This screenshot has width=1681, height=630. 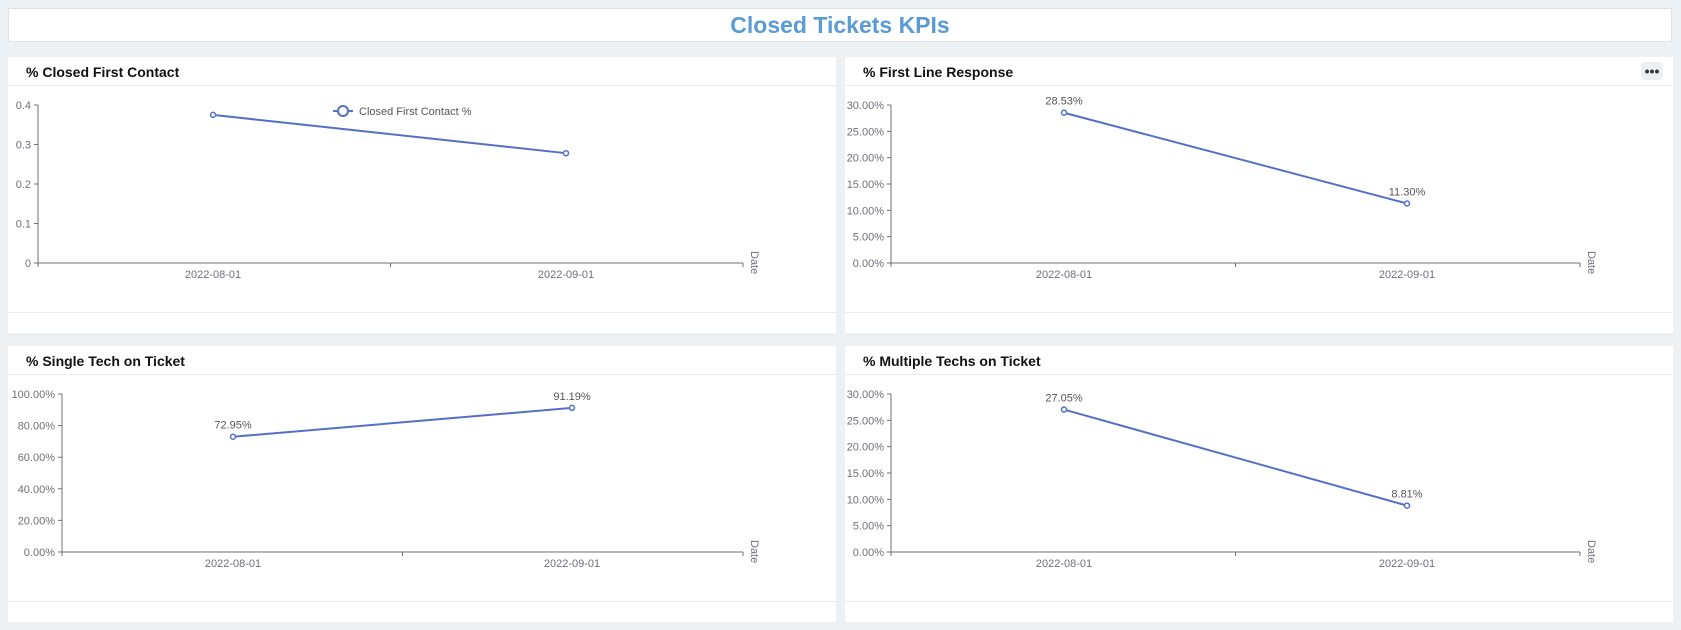 I want to click on legend-label: Closed First Contact %, so click(x=415, y=112).